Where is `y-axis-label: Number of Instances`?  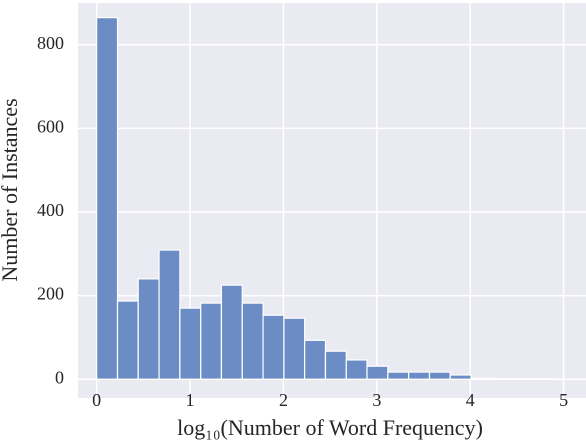 y-axis-label: Number of Instances is located at coordinates (11, 189).